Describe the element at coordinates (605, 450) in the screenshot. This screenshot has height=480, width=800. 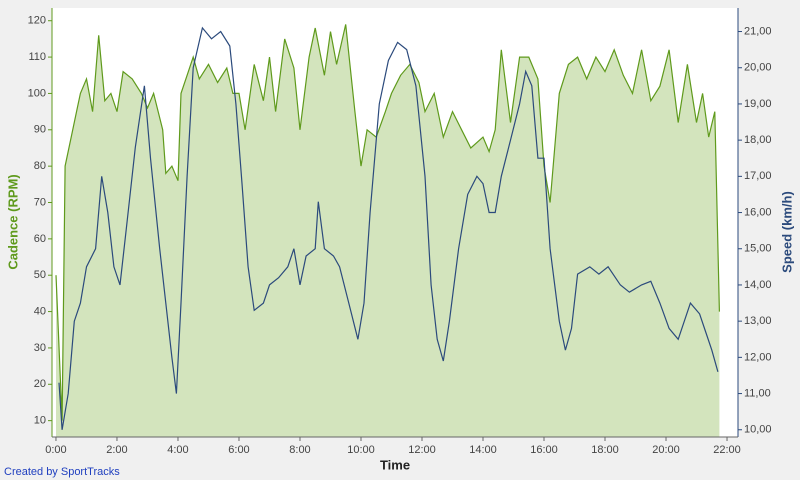
I see `x-tick-label: 18:00` at that location.